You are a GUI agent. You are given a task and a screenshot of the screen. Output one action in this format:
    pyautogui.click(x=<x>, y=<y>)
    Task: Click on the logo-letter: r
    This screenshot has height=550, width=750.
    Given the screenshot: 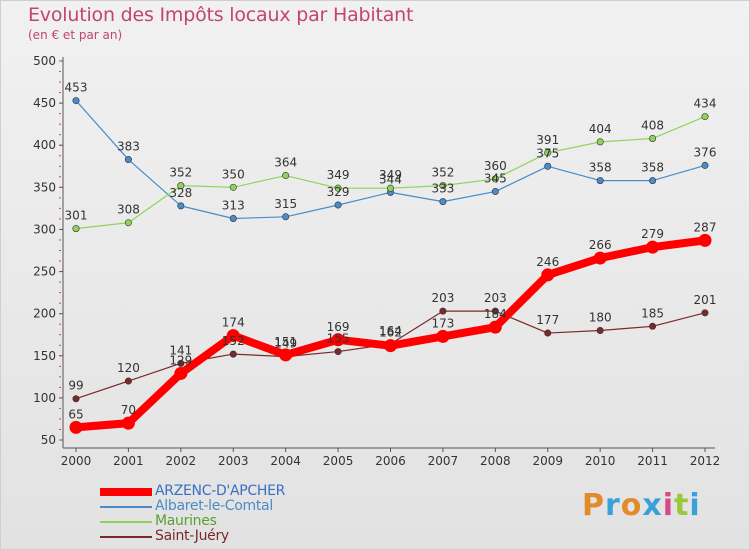 What is the action you would take?
    pyautogui.click(x=613, y=505)
    